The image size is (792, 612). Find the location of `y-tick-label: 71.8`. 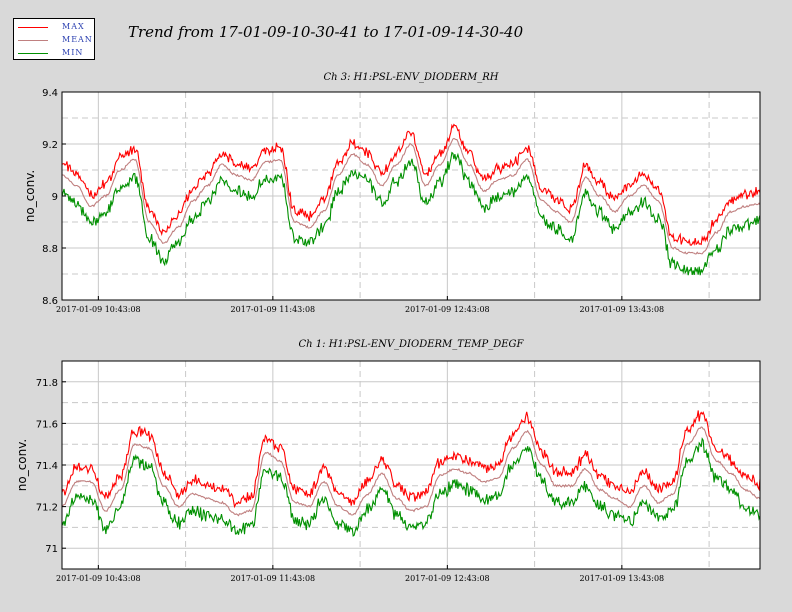

y-tick-label: 71.8 is located at coordinates (47, 383).